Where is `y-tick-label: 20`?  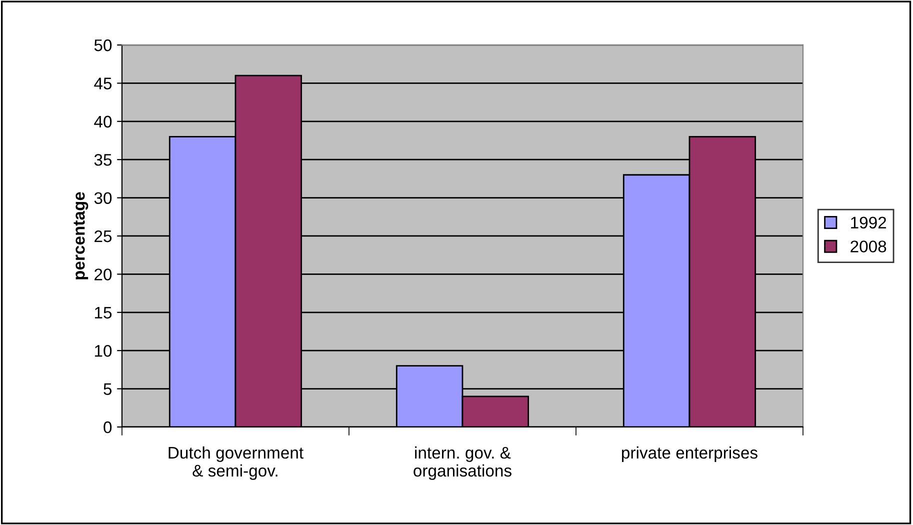 y-tick-label: 20 is located at coordinates (103, 274).